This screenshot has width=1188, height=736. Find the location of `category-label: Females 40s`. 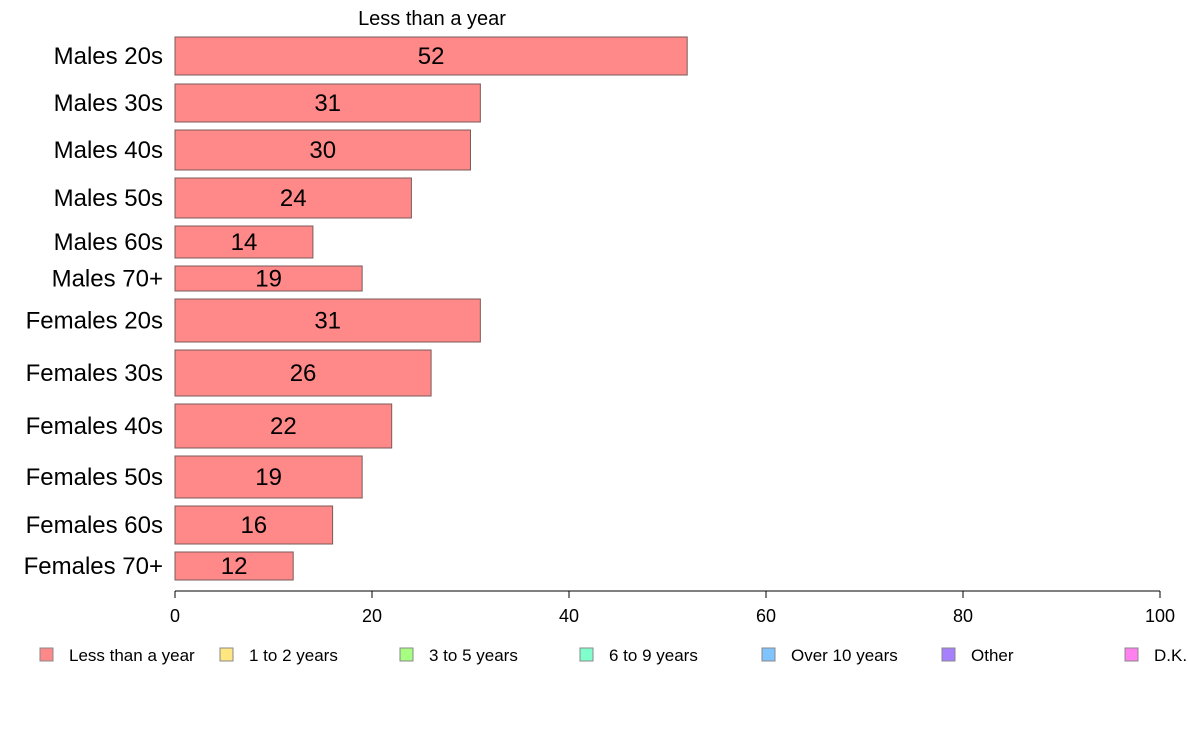

category-label: Females 40s is located at coordinates (94, 426).